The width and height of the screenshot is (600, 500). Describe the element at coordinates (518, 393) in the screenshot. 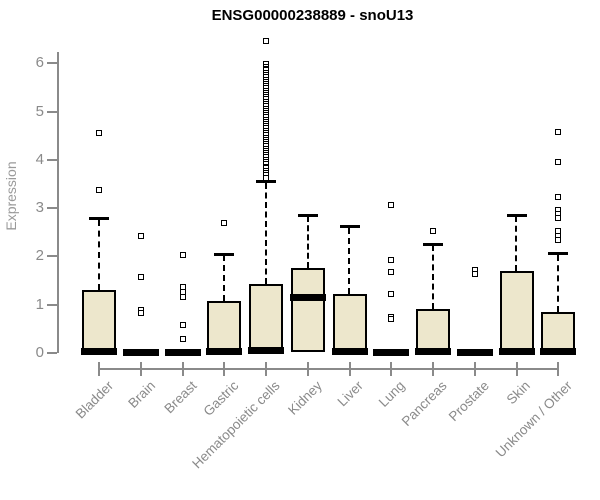

I see `x-tick-label-skin: Skin` at that location.